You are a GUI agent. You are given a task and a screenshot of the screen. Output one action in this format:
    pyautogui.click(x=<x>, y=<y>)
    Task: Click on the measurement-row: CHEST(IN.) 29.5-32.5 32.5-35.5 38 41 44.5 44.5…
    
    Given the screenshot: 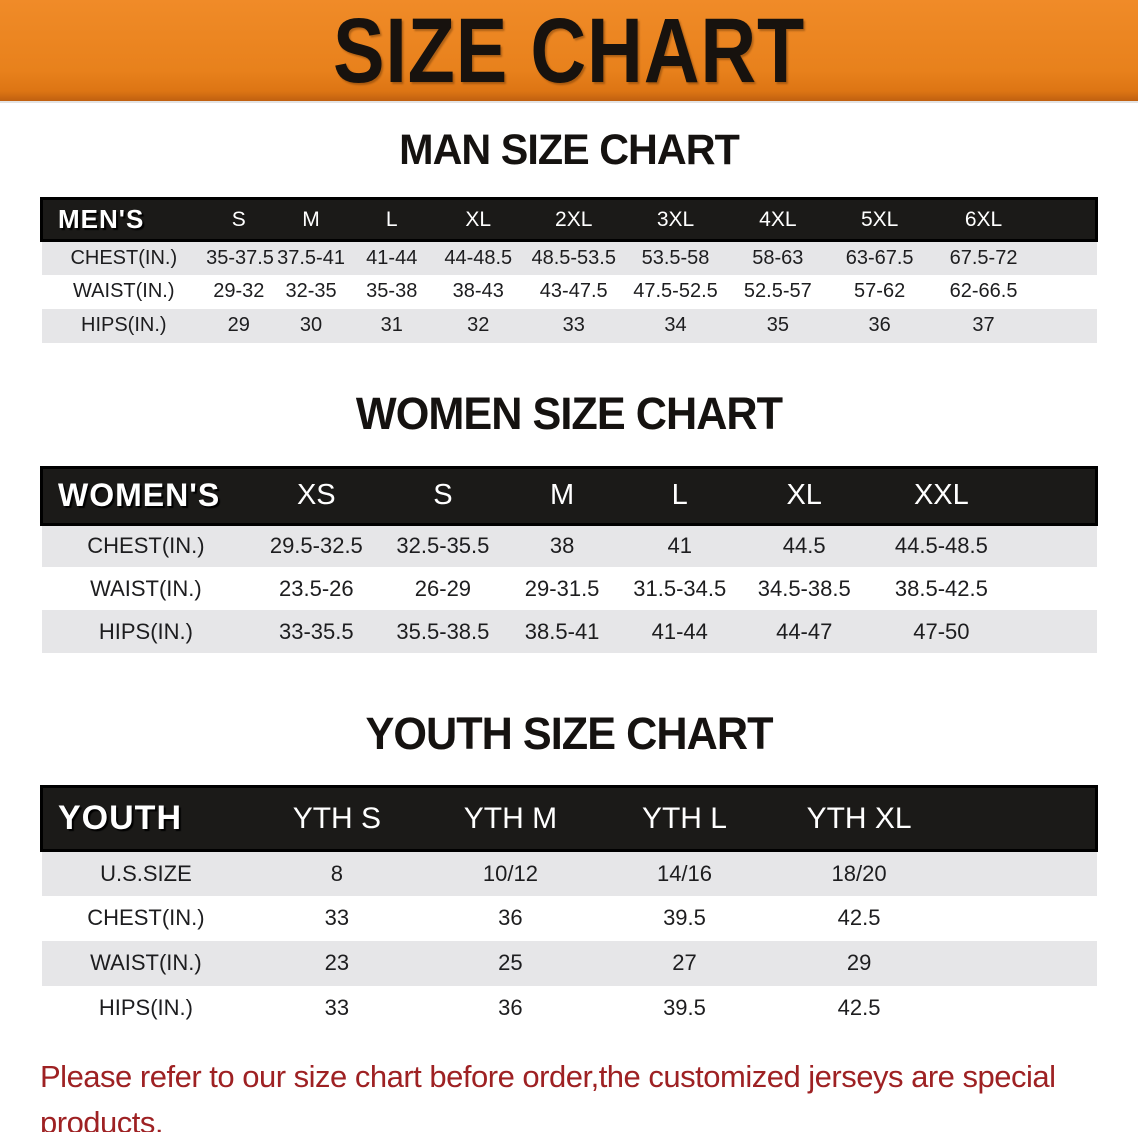 What is the action you would take?
    pyautogui.click(x=569, y=545)
    